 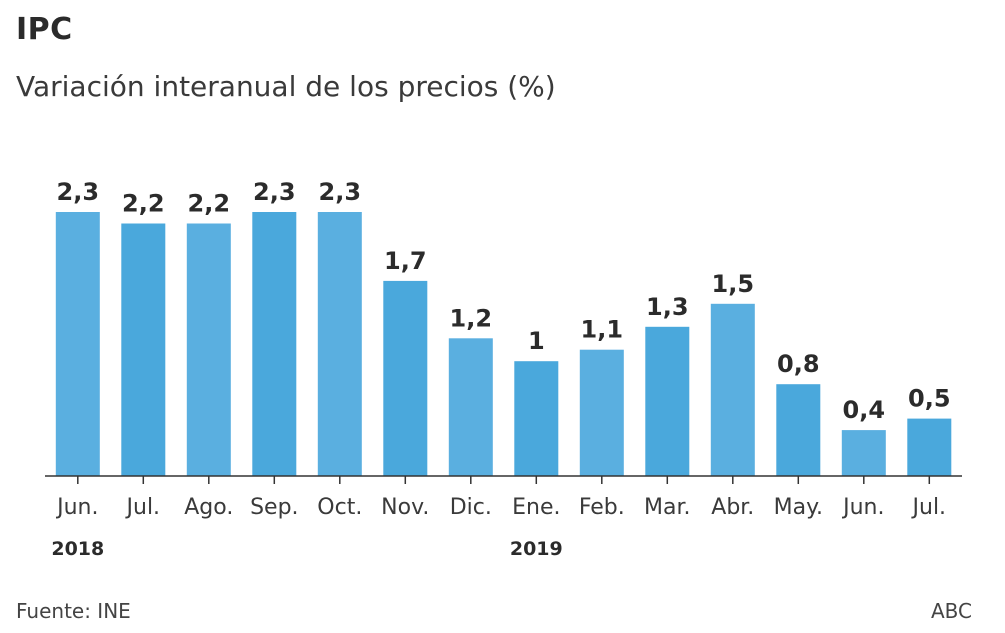 I want to click on category-label-6: Nov., so click(x=405, y=507).